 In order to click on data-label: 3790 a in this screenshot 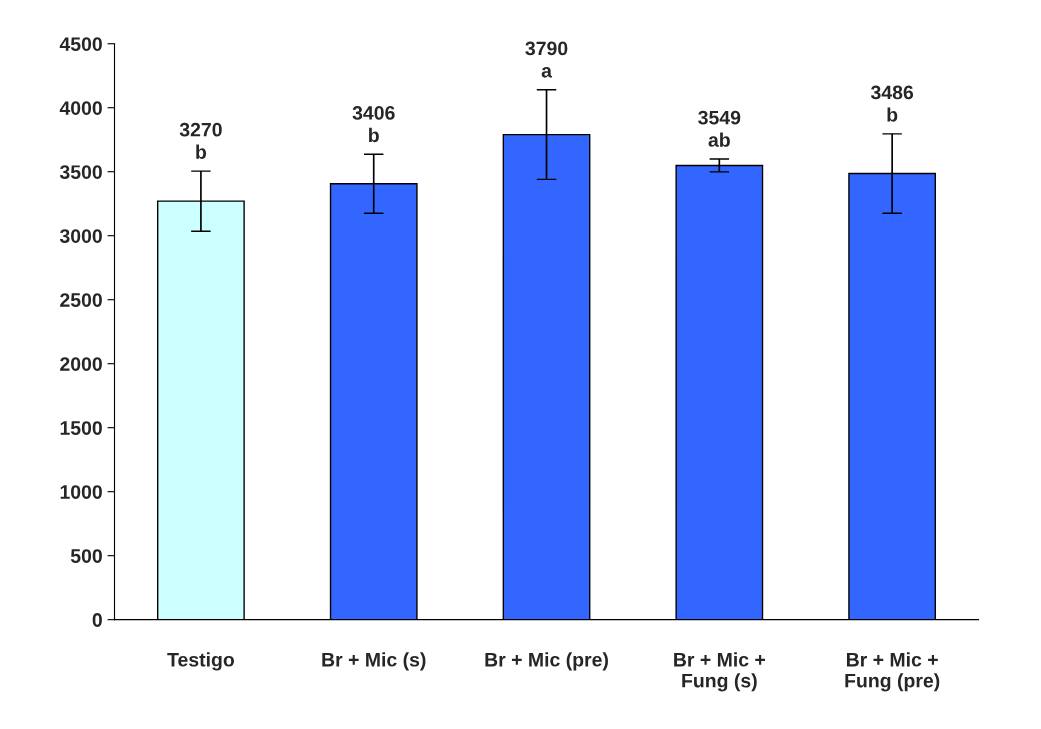, I will do `click(546, 59)`.